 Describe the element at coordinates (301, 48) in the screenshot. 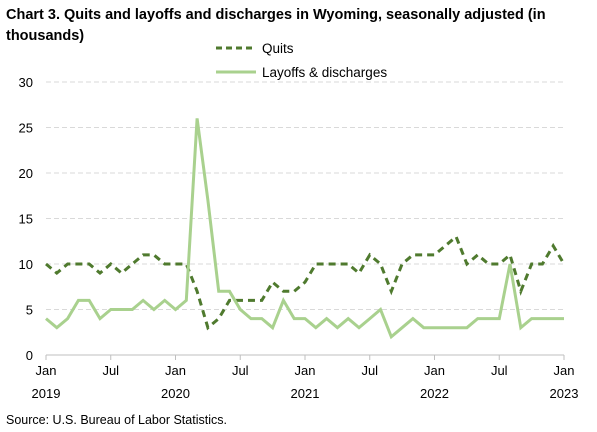

I see `legend-item-quits: Quits` at that location.